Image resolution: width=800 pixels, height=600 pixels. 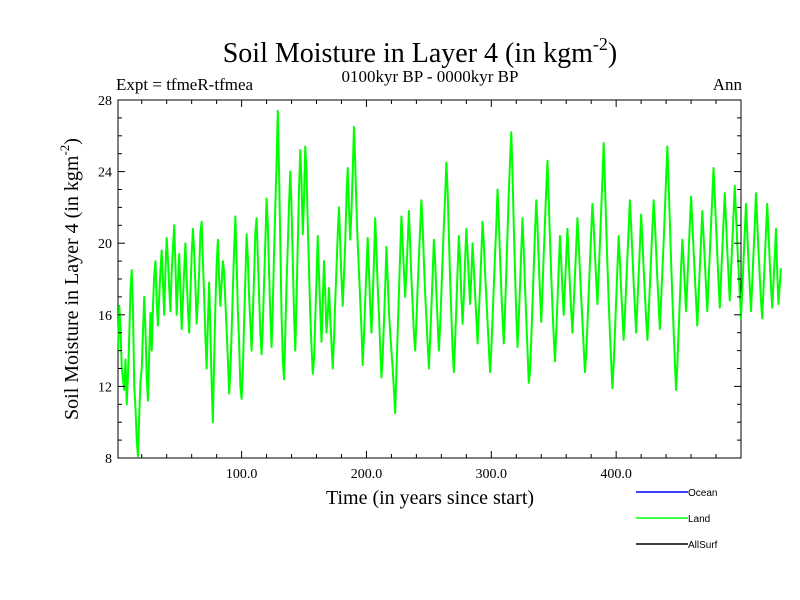 I want to click on x-tick-label: 400.0, so click(x=616, y=474).